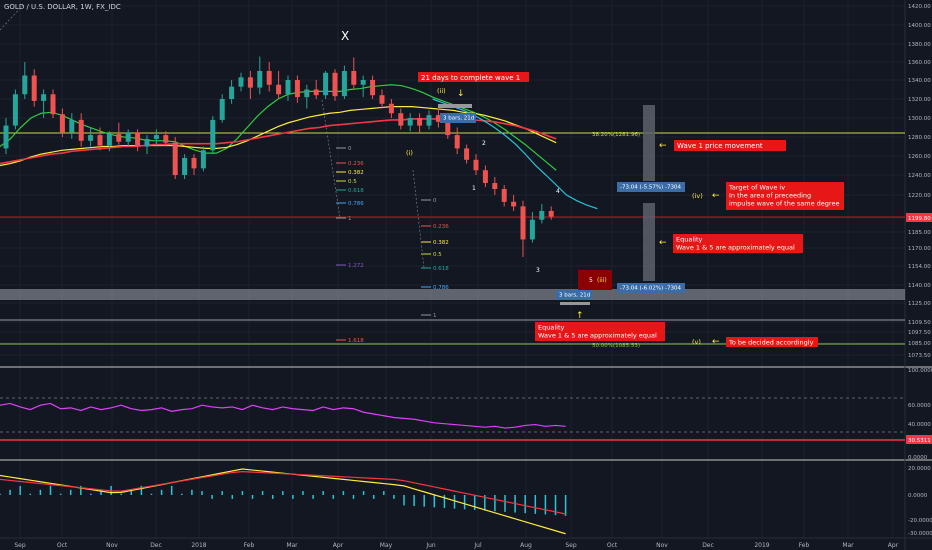  What do you see at coordinates (156, 545) in the screenshot?
I see `time-tick-label: Dec` at bounding box center [156, 545].